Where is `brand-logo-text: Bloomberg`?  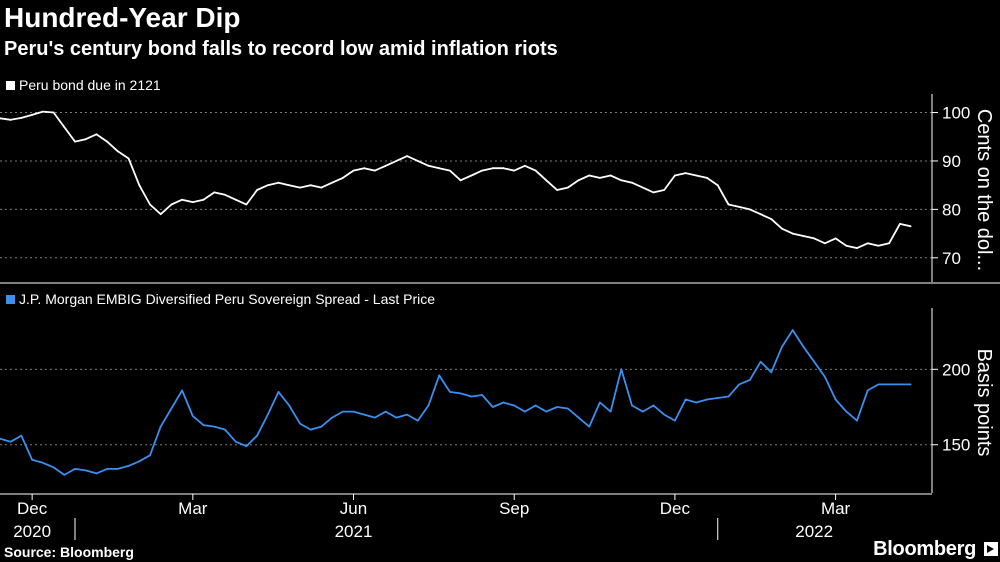 brand-logo-text: Bloomberg is located at coordinates (924, 549).